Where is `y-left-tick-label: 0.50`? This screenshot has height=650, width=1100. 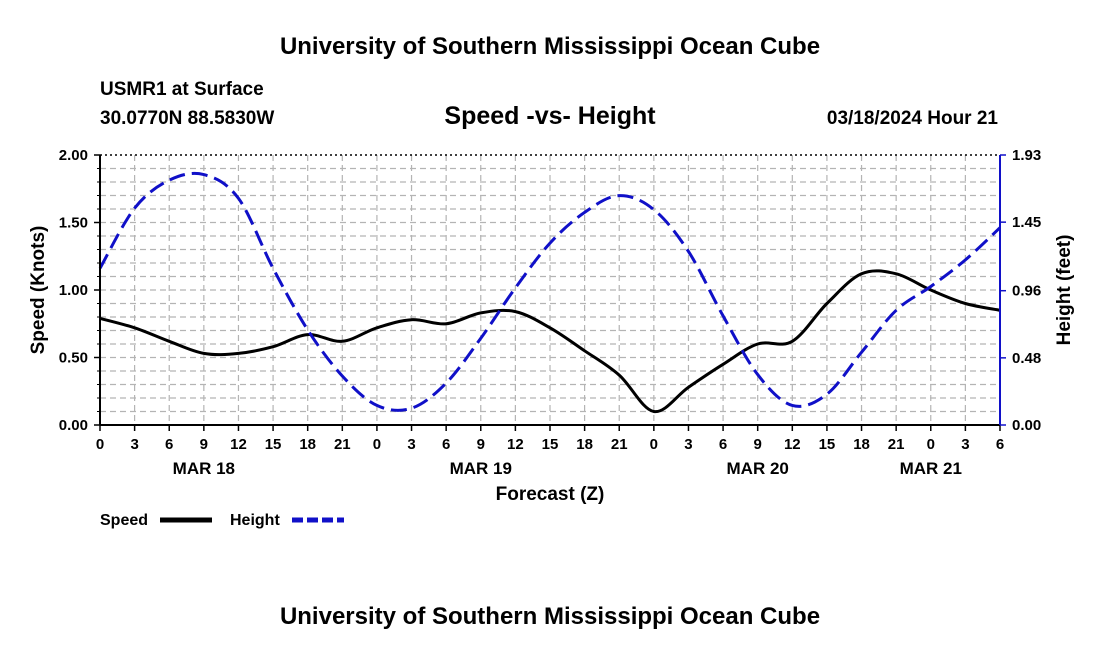 y-left-tick-label: 0.50 is located at coordinates (73, 358).